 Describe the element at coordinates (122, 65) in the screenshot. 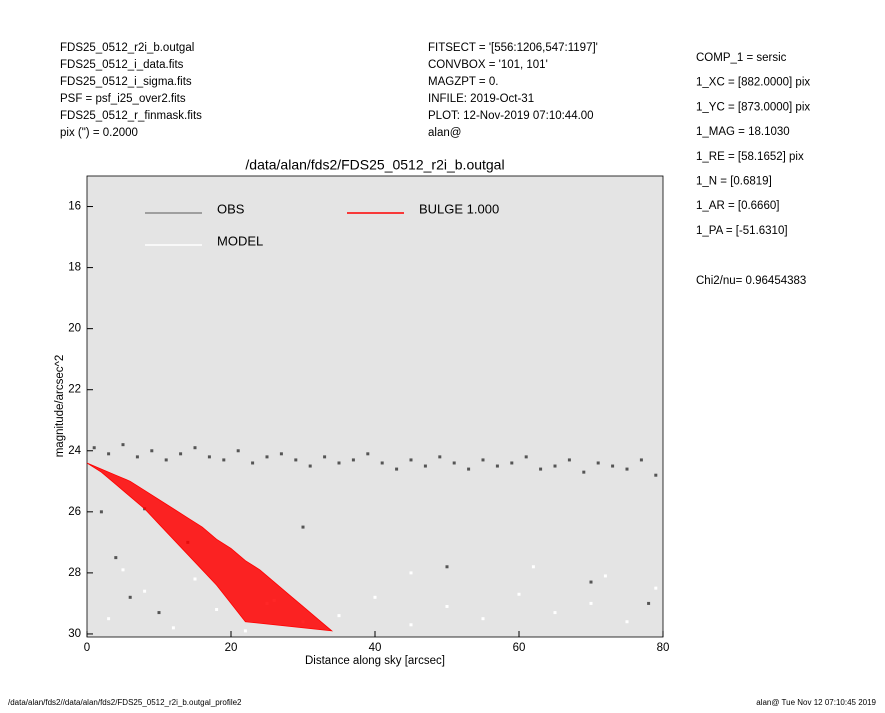

I see `header-left: FDS25_0512_i_data.fits` at that location.